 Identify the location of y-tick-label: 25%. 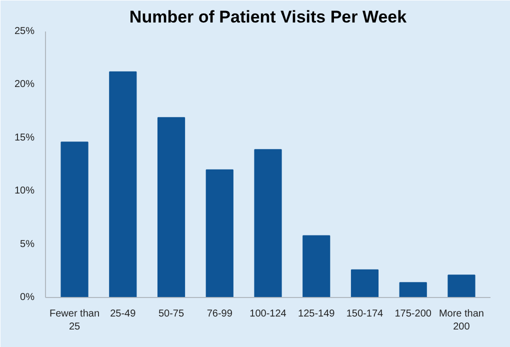
(24, 31).